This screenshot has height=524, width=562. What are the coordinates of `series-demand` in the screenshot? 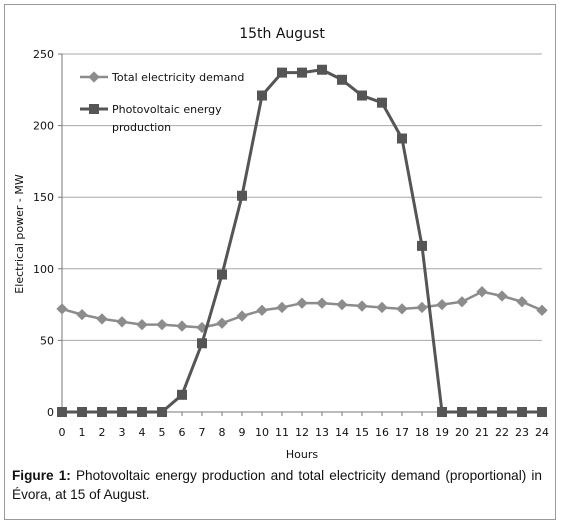 It's located at (302, 310).